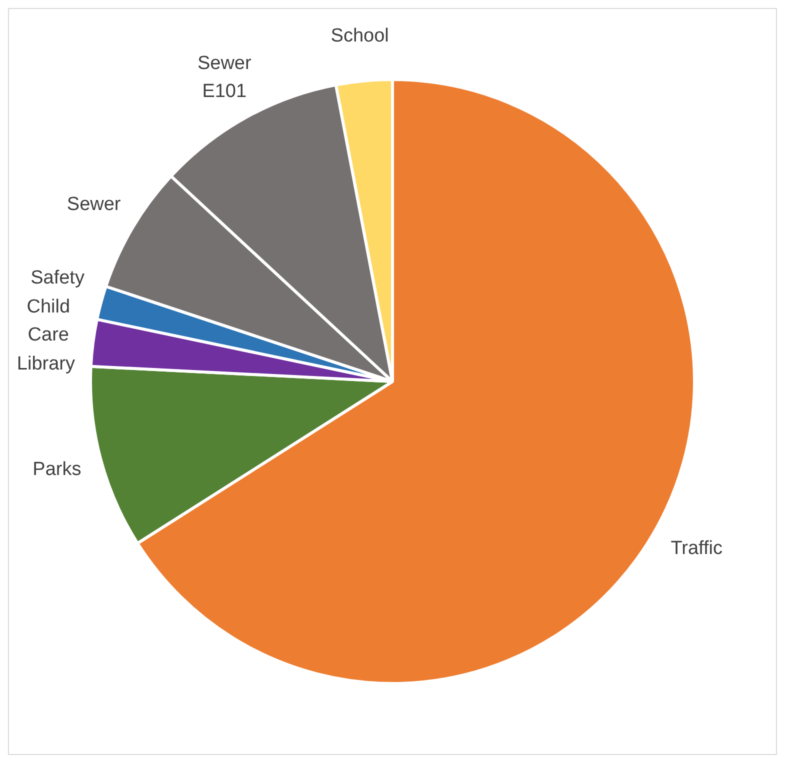 The width and height of the screenshot is (785, 763). I want to click on slice-label: Sewer, so click(94, 205).